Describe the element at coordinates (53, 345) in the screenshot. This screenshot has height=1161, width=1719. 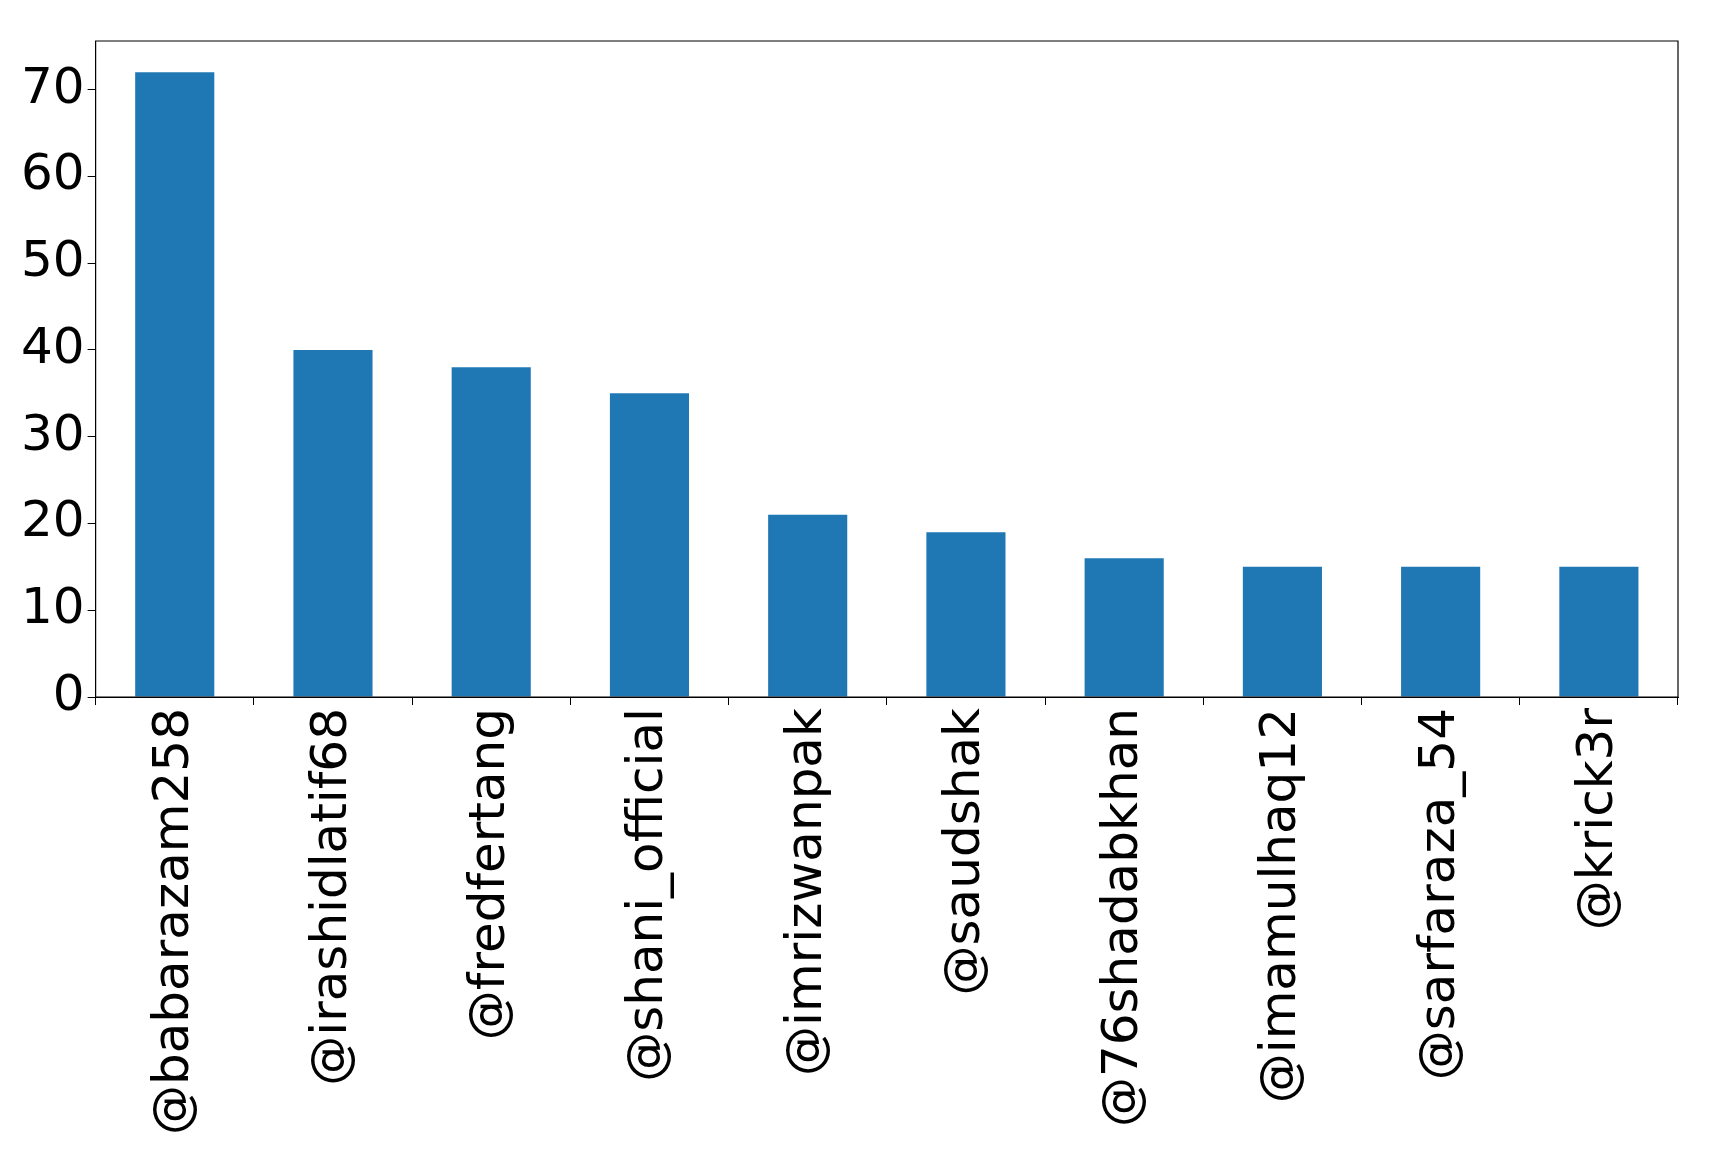
I see `y-tick-label: 40` at that location.